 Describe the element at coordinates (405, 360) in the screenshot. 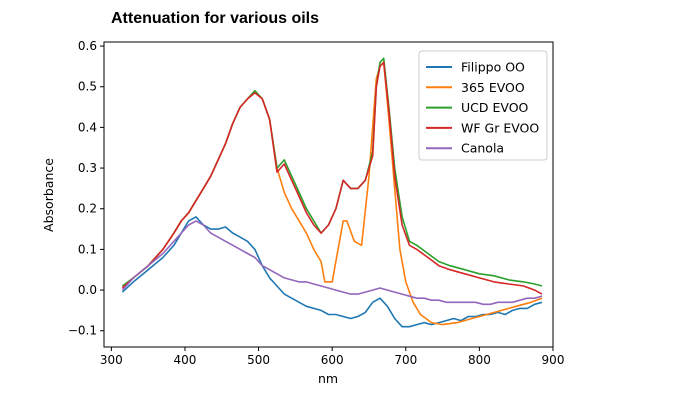

I see `x-tick-label: 700` at that location.